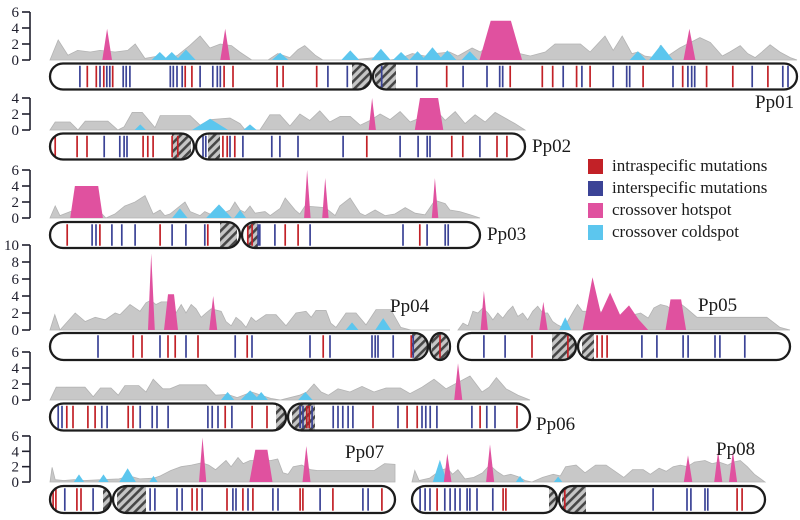 This screenshot has width=800, height=520. I want to click on chromosome-label: Pp02, so click(551, 146).